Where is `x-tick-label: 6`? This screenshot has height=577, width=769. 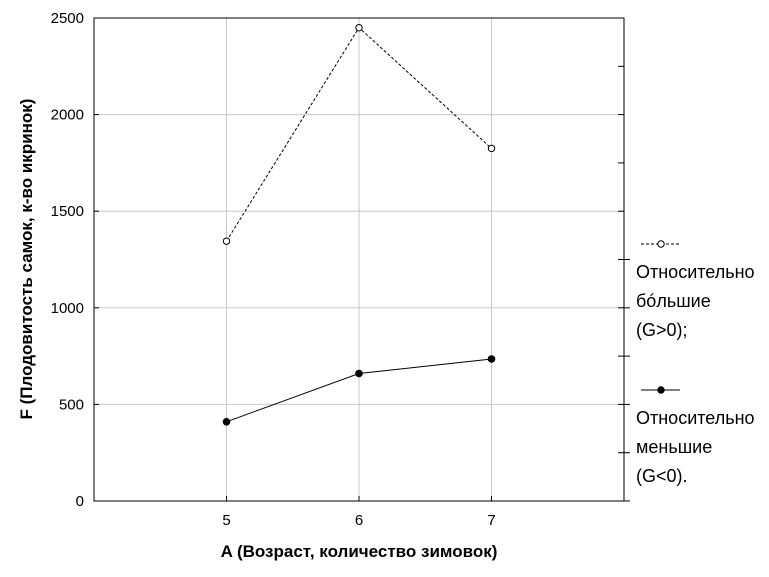
x-tick-label: 6 is located at coordinates (359, 520).